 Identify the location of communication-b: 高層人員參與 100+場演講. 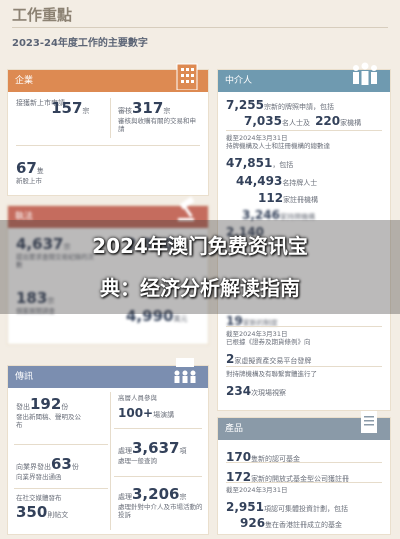
(146, 407).